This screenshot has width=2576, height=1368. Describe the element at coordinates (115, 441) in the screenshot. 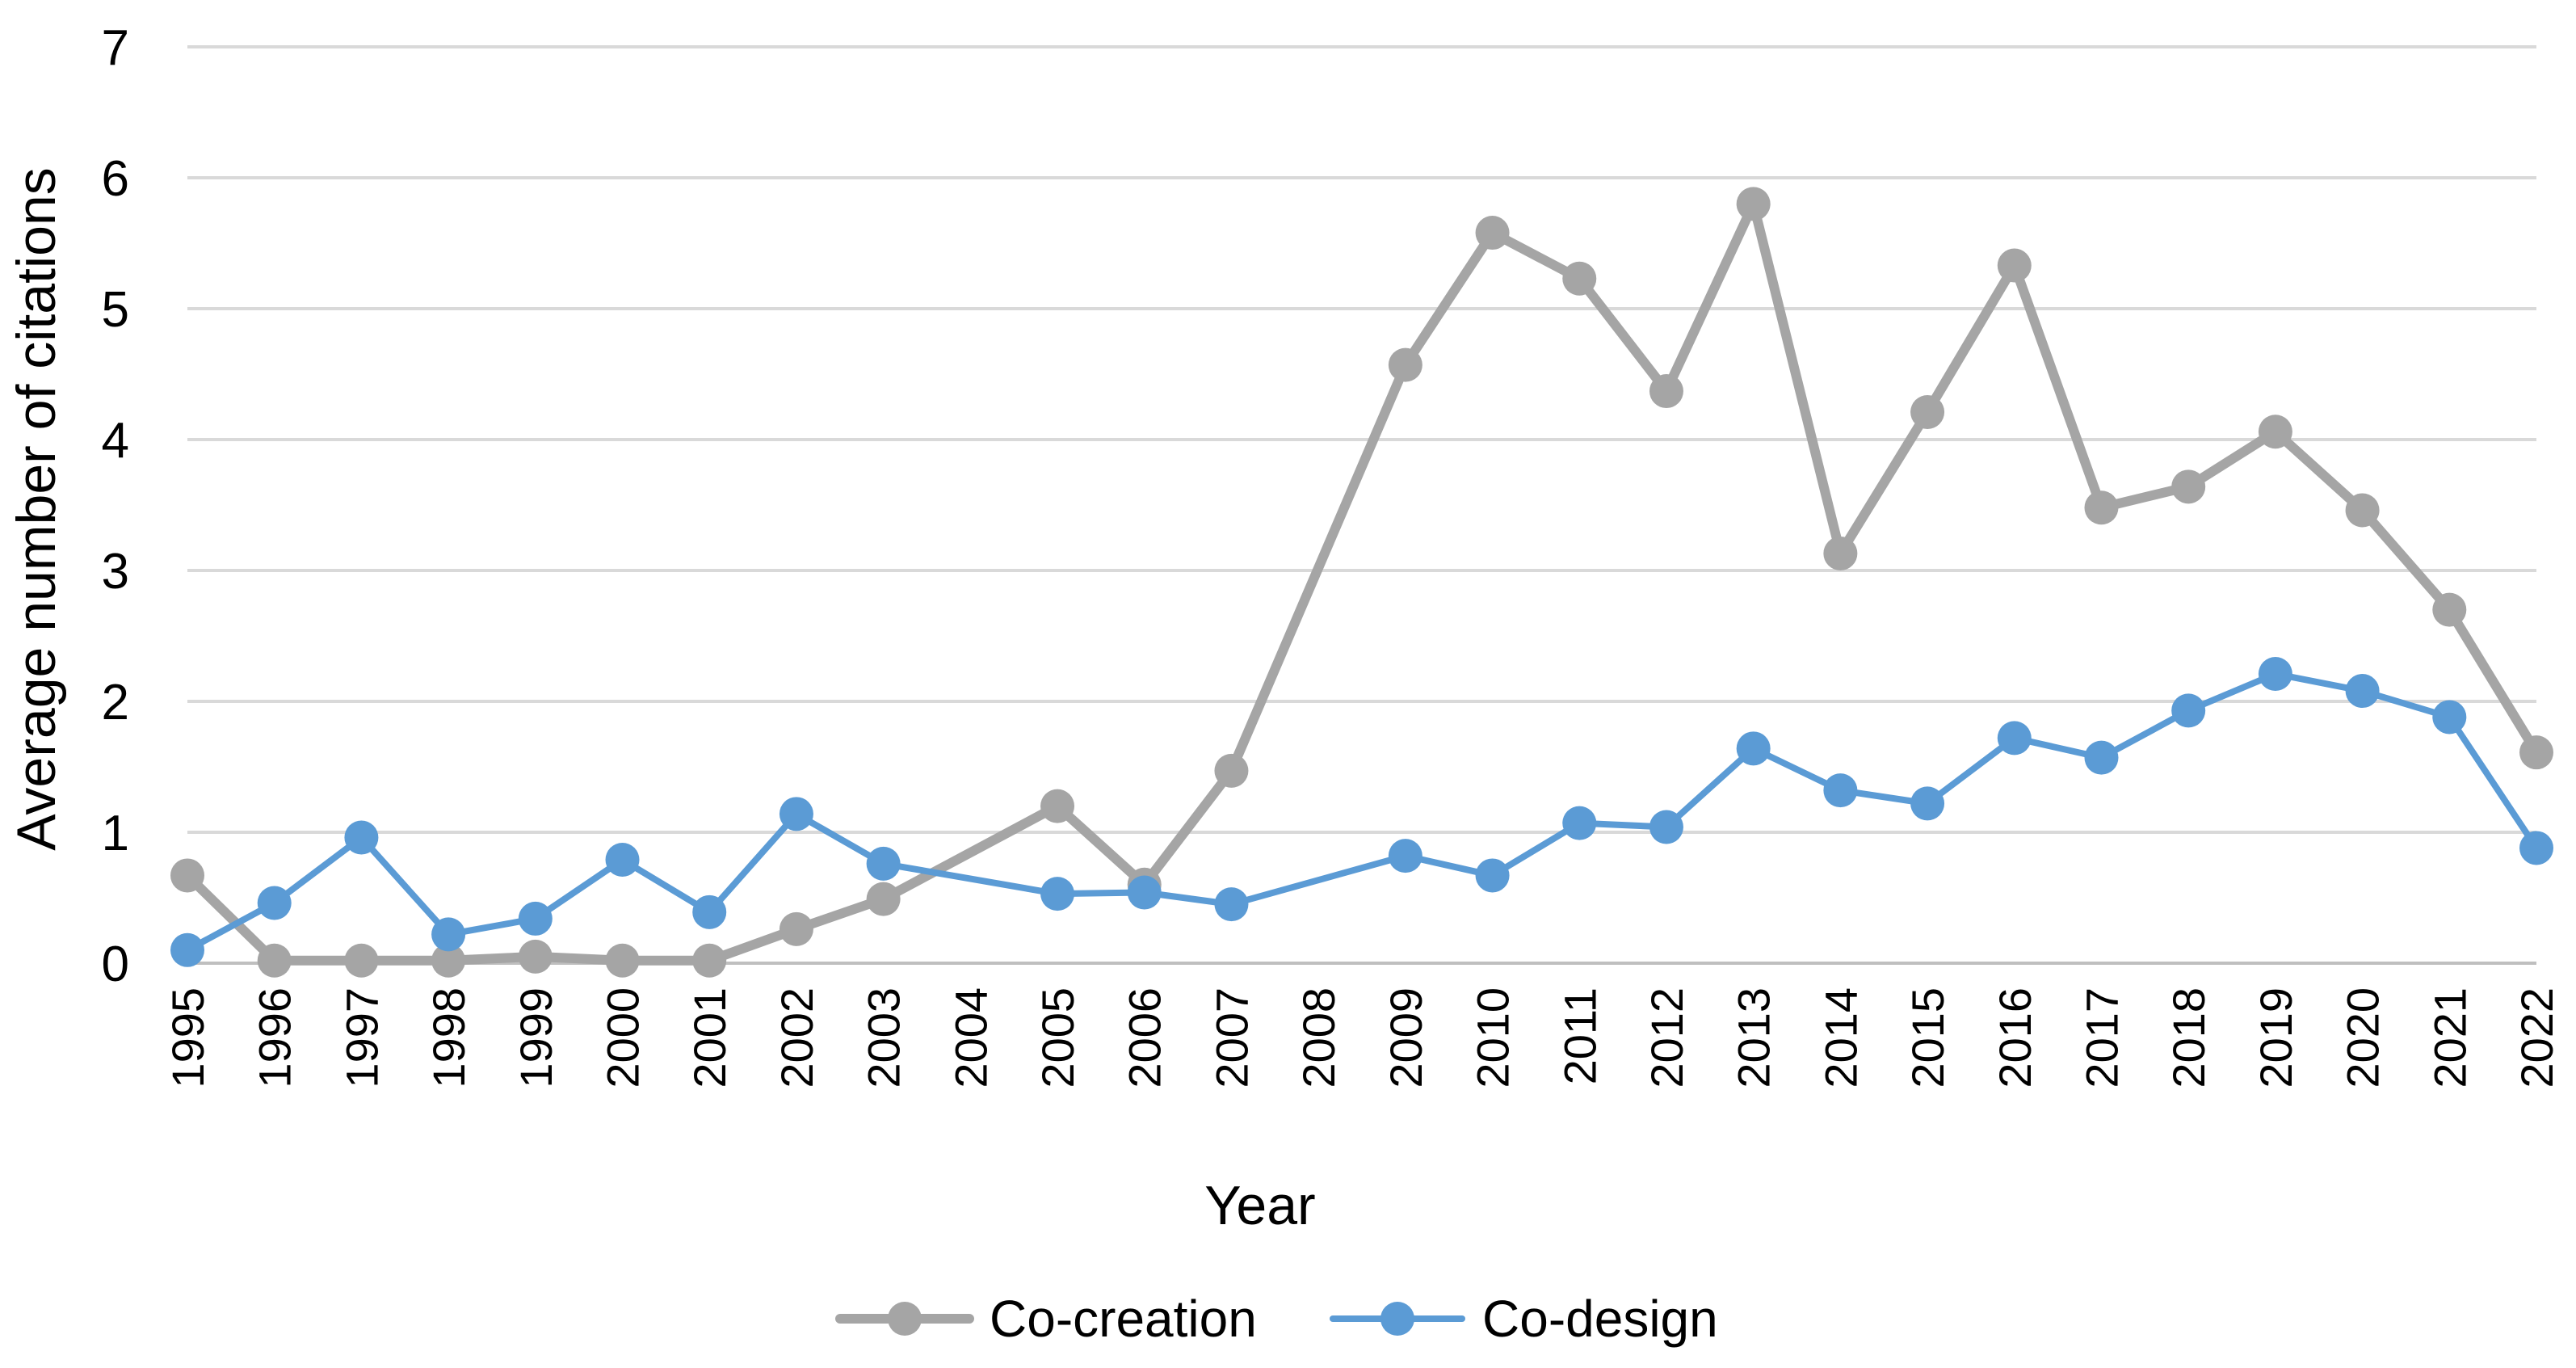

I see `y-tick-label: 4` at that location.